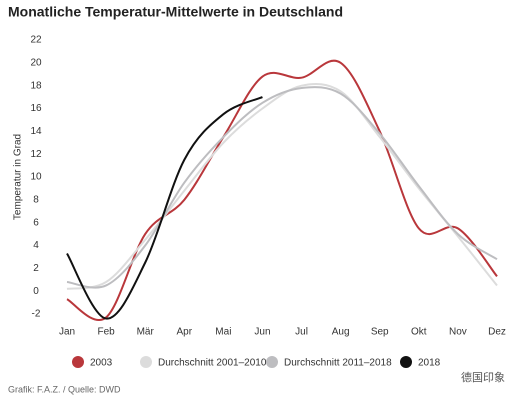 This screenshot has height=400, width=515. What do you see at coordinates (223, 332) in the screenshot?
I see `x-tick-label: Mai` at bounding box center [223, 332].